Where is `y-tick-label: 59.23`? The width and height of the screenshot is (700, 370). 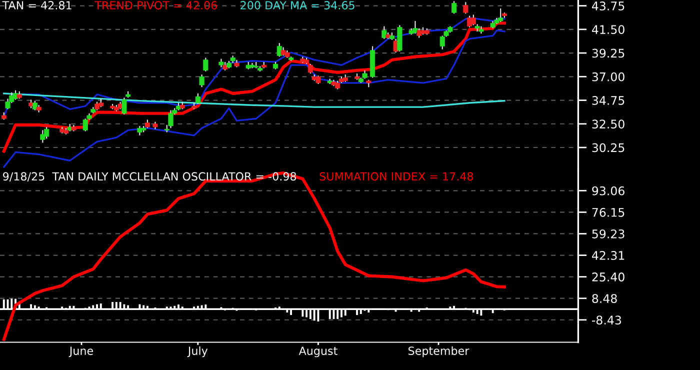 y-tick-label: 59.23 is located at coordinates (608, 233).